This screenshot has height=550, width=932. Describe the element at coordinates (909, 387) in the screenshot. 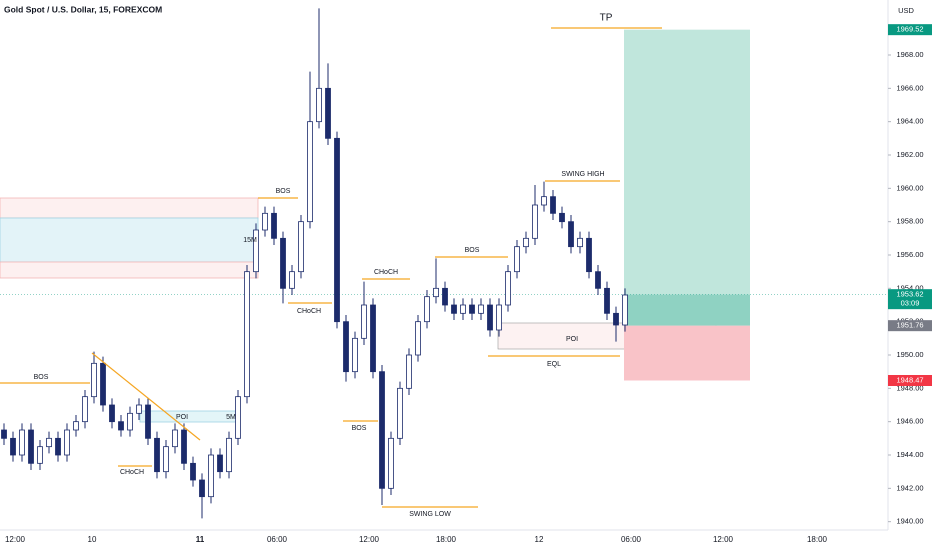

I see `y-tick-label: 1948.00` at that location.